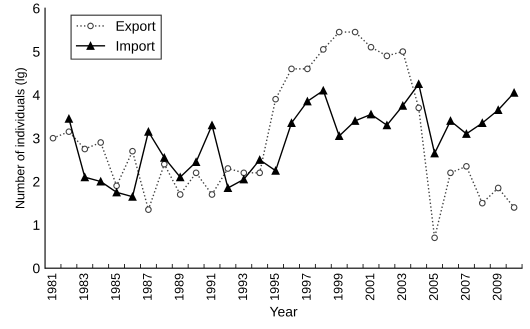  Describe the element at coordinates (179, 287) in the screenshot. I see `x-tick-label: 1989` at that location.